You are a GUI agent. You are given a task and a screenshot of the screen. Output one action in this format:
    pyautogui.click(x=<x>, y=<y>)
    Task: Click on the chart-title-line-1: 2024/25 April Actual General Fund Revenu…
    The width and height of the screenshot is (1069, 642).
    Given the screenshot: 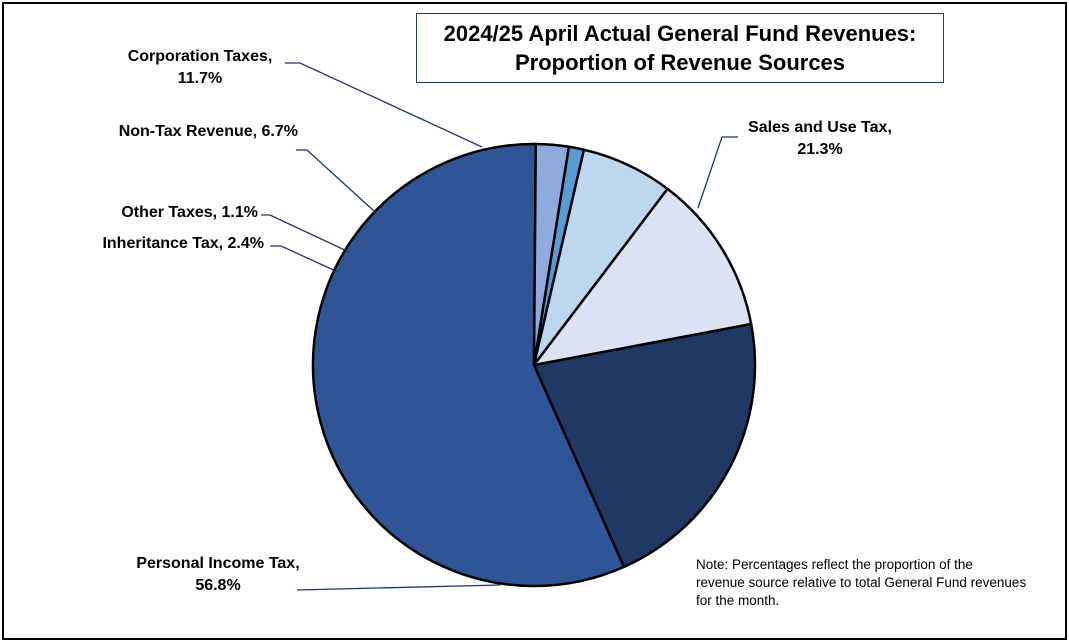 What is the action you would take?
    pyautogui.click(x=680, y=33)
    